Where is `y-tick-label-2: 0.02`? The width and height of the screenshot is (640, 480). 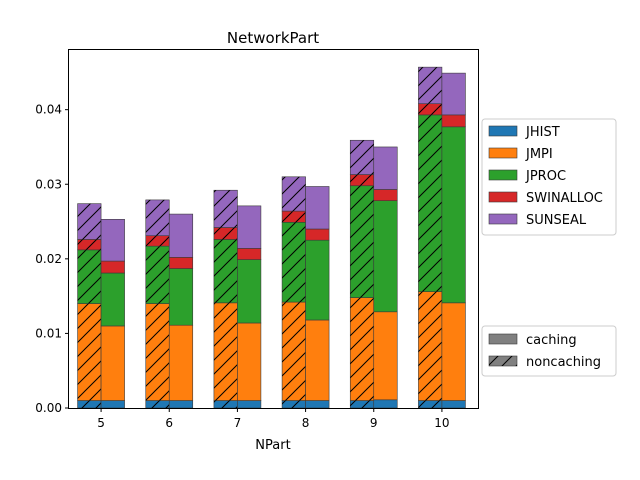 y-tick-label-2: 0.02 is located at coordinates (48, 259).